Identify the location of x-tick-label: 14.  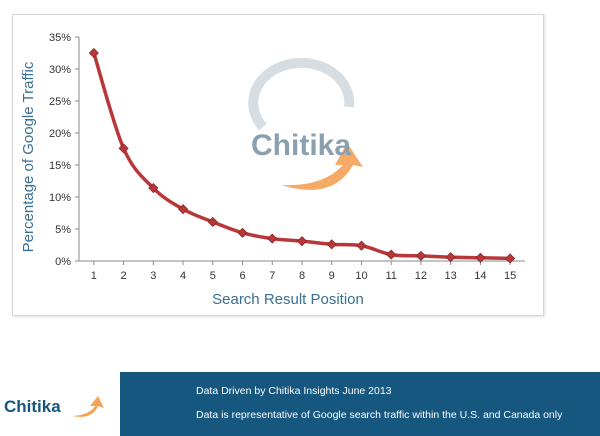
(480, 276).